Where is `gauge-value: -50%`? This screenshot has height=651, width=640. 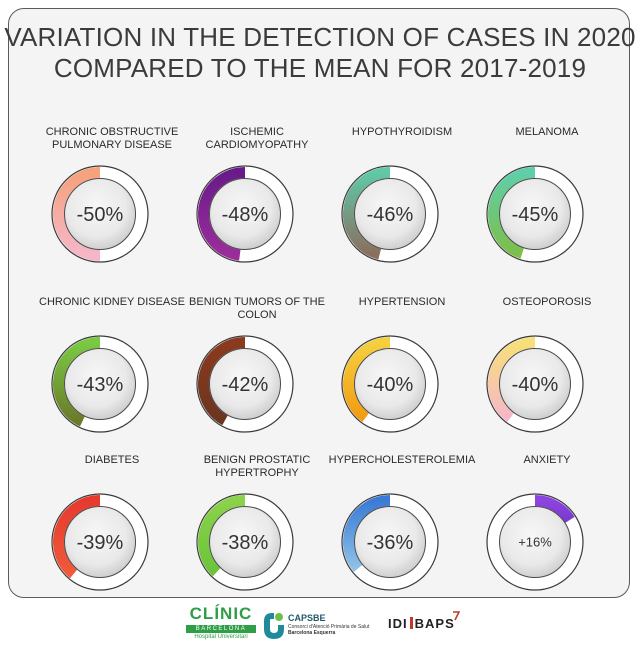 gauge-value: -50% is located at coordinates (100, 215).